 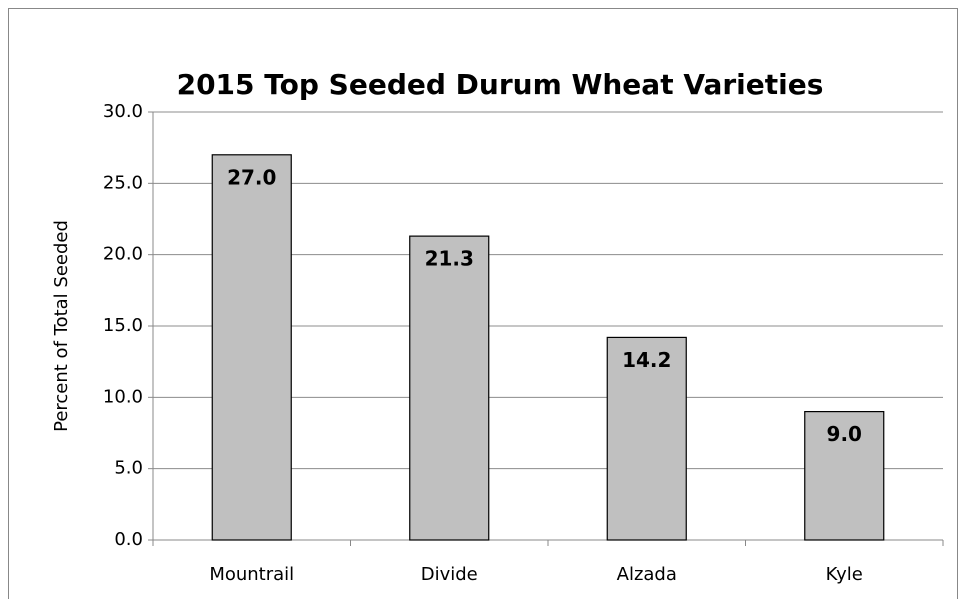 I want to click on y-tick-label: 25.0, so click(x=123, y=182).